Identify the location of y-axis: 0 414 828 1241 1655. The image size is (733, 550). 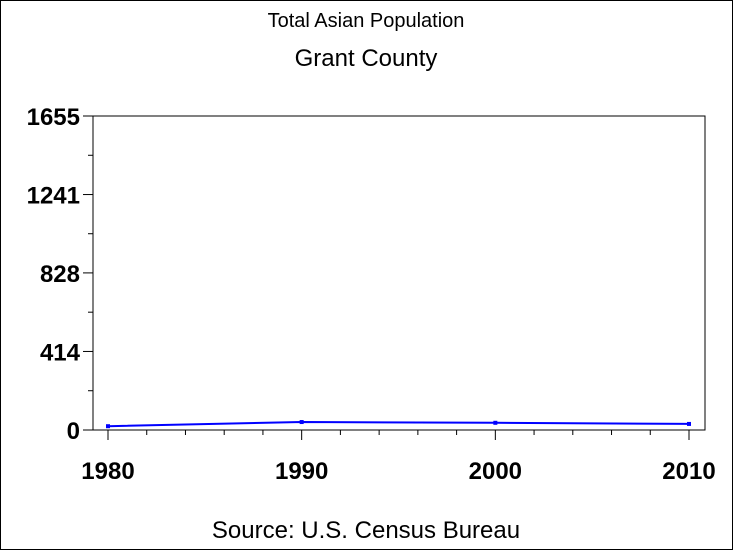
(60, 274).